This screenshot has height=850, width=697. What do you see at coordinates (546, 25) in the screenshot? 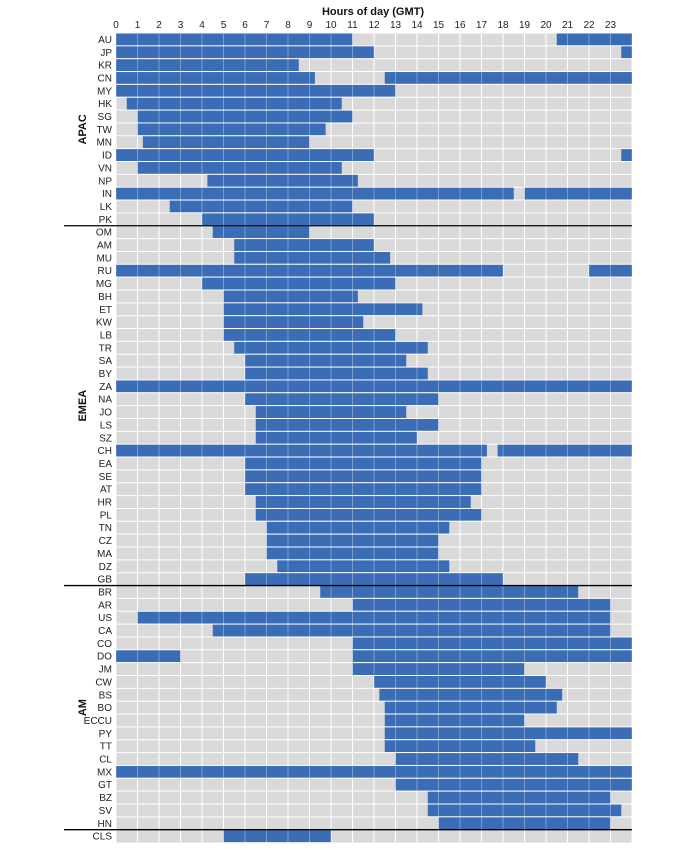
I see `x-tick-label: 20` at bounding box center [546, 25].